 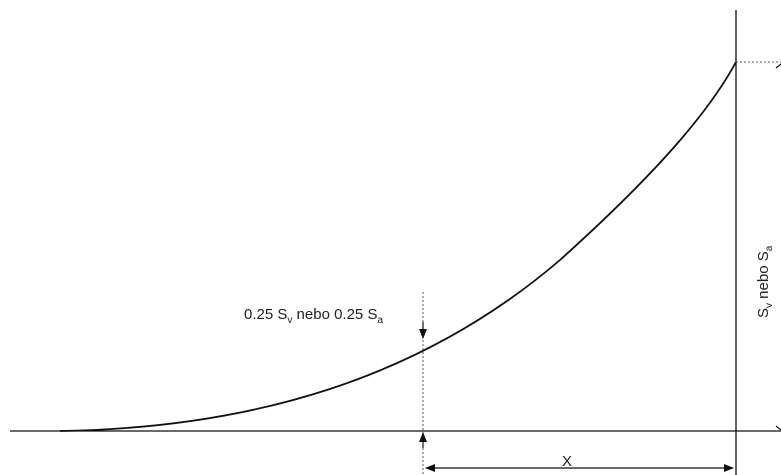 What do you see at coordinates (313, 316) in the screenshot?
I see `quarter-value-label: 0.25 Sv nebo 0.25 Sa` at bounding box center [313, 316].